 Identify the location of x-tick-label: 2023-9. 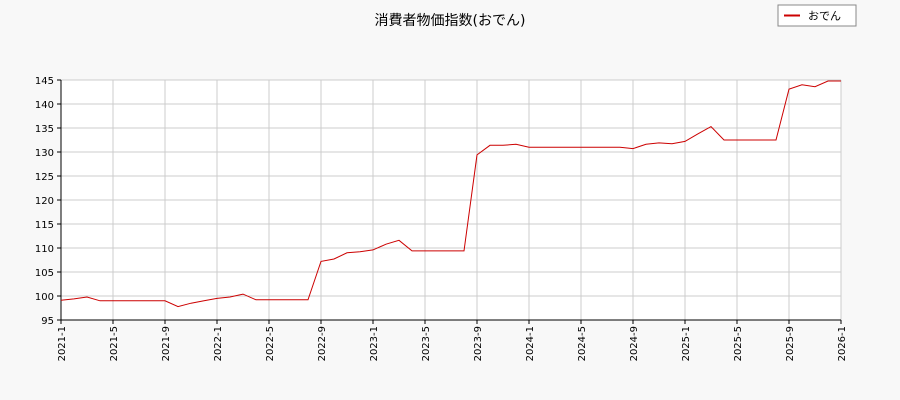
(478, 343).